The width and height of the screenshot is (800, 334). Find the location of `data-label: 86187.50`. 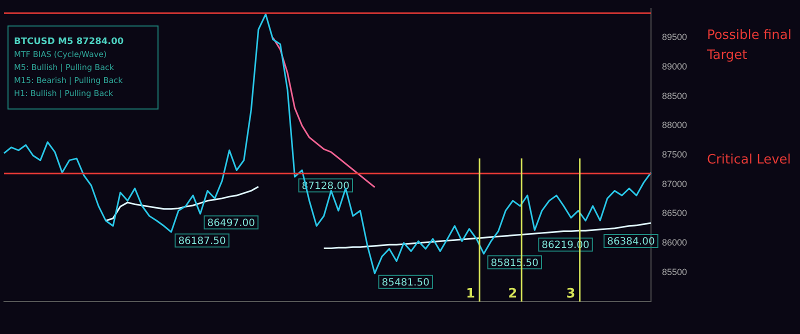

data-label: 86187.50 is located at coordinates (202, 241).